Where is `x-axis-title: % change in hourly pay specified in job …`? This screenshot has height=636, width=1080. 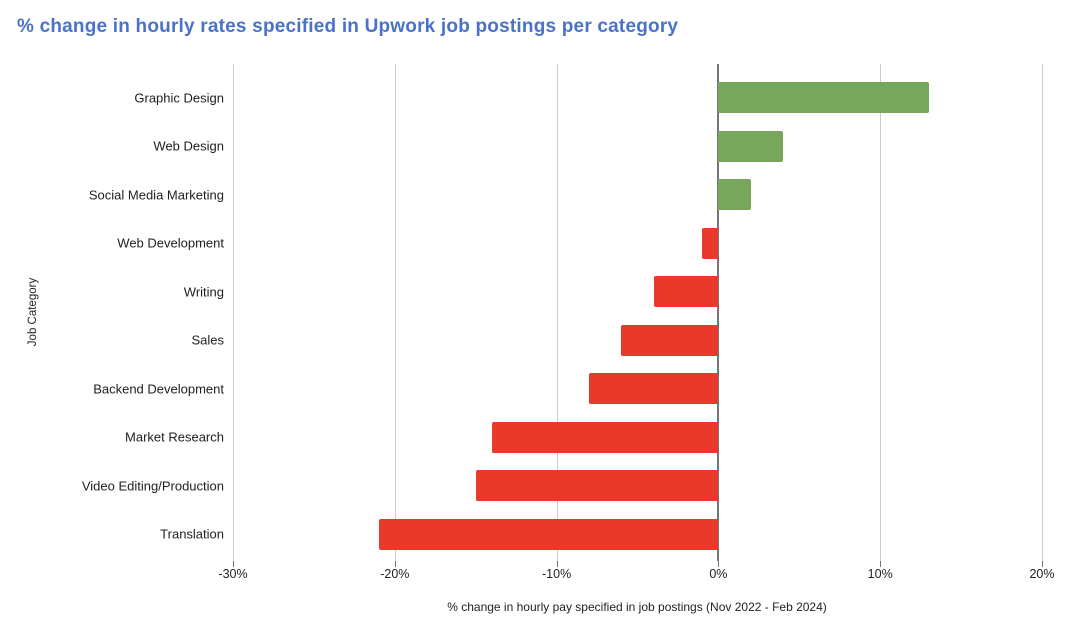 x-axis-title: % change in hourly pay specified in job … is located at coordinates (637, 607).